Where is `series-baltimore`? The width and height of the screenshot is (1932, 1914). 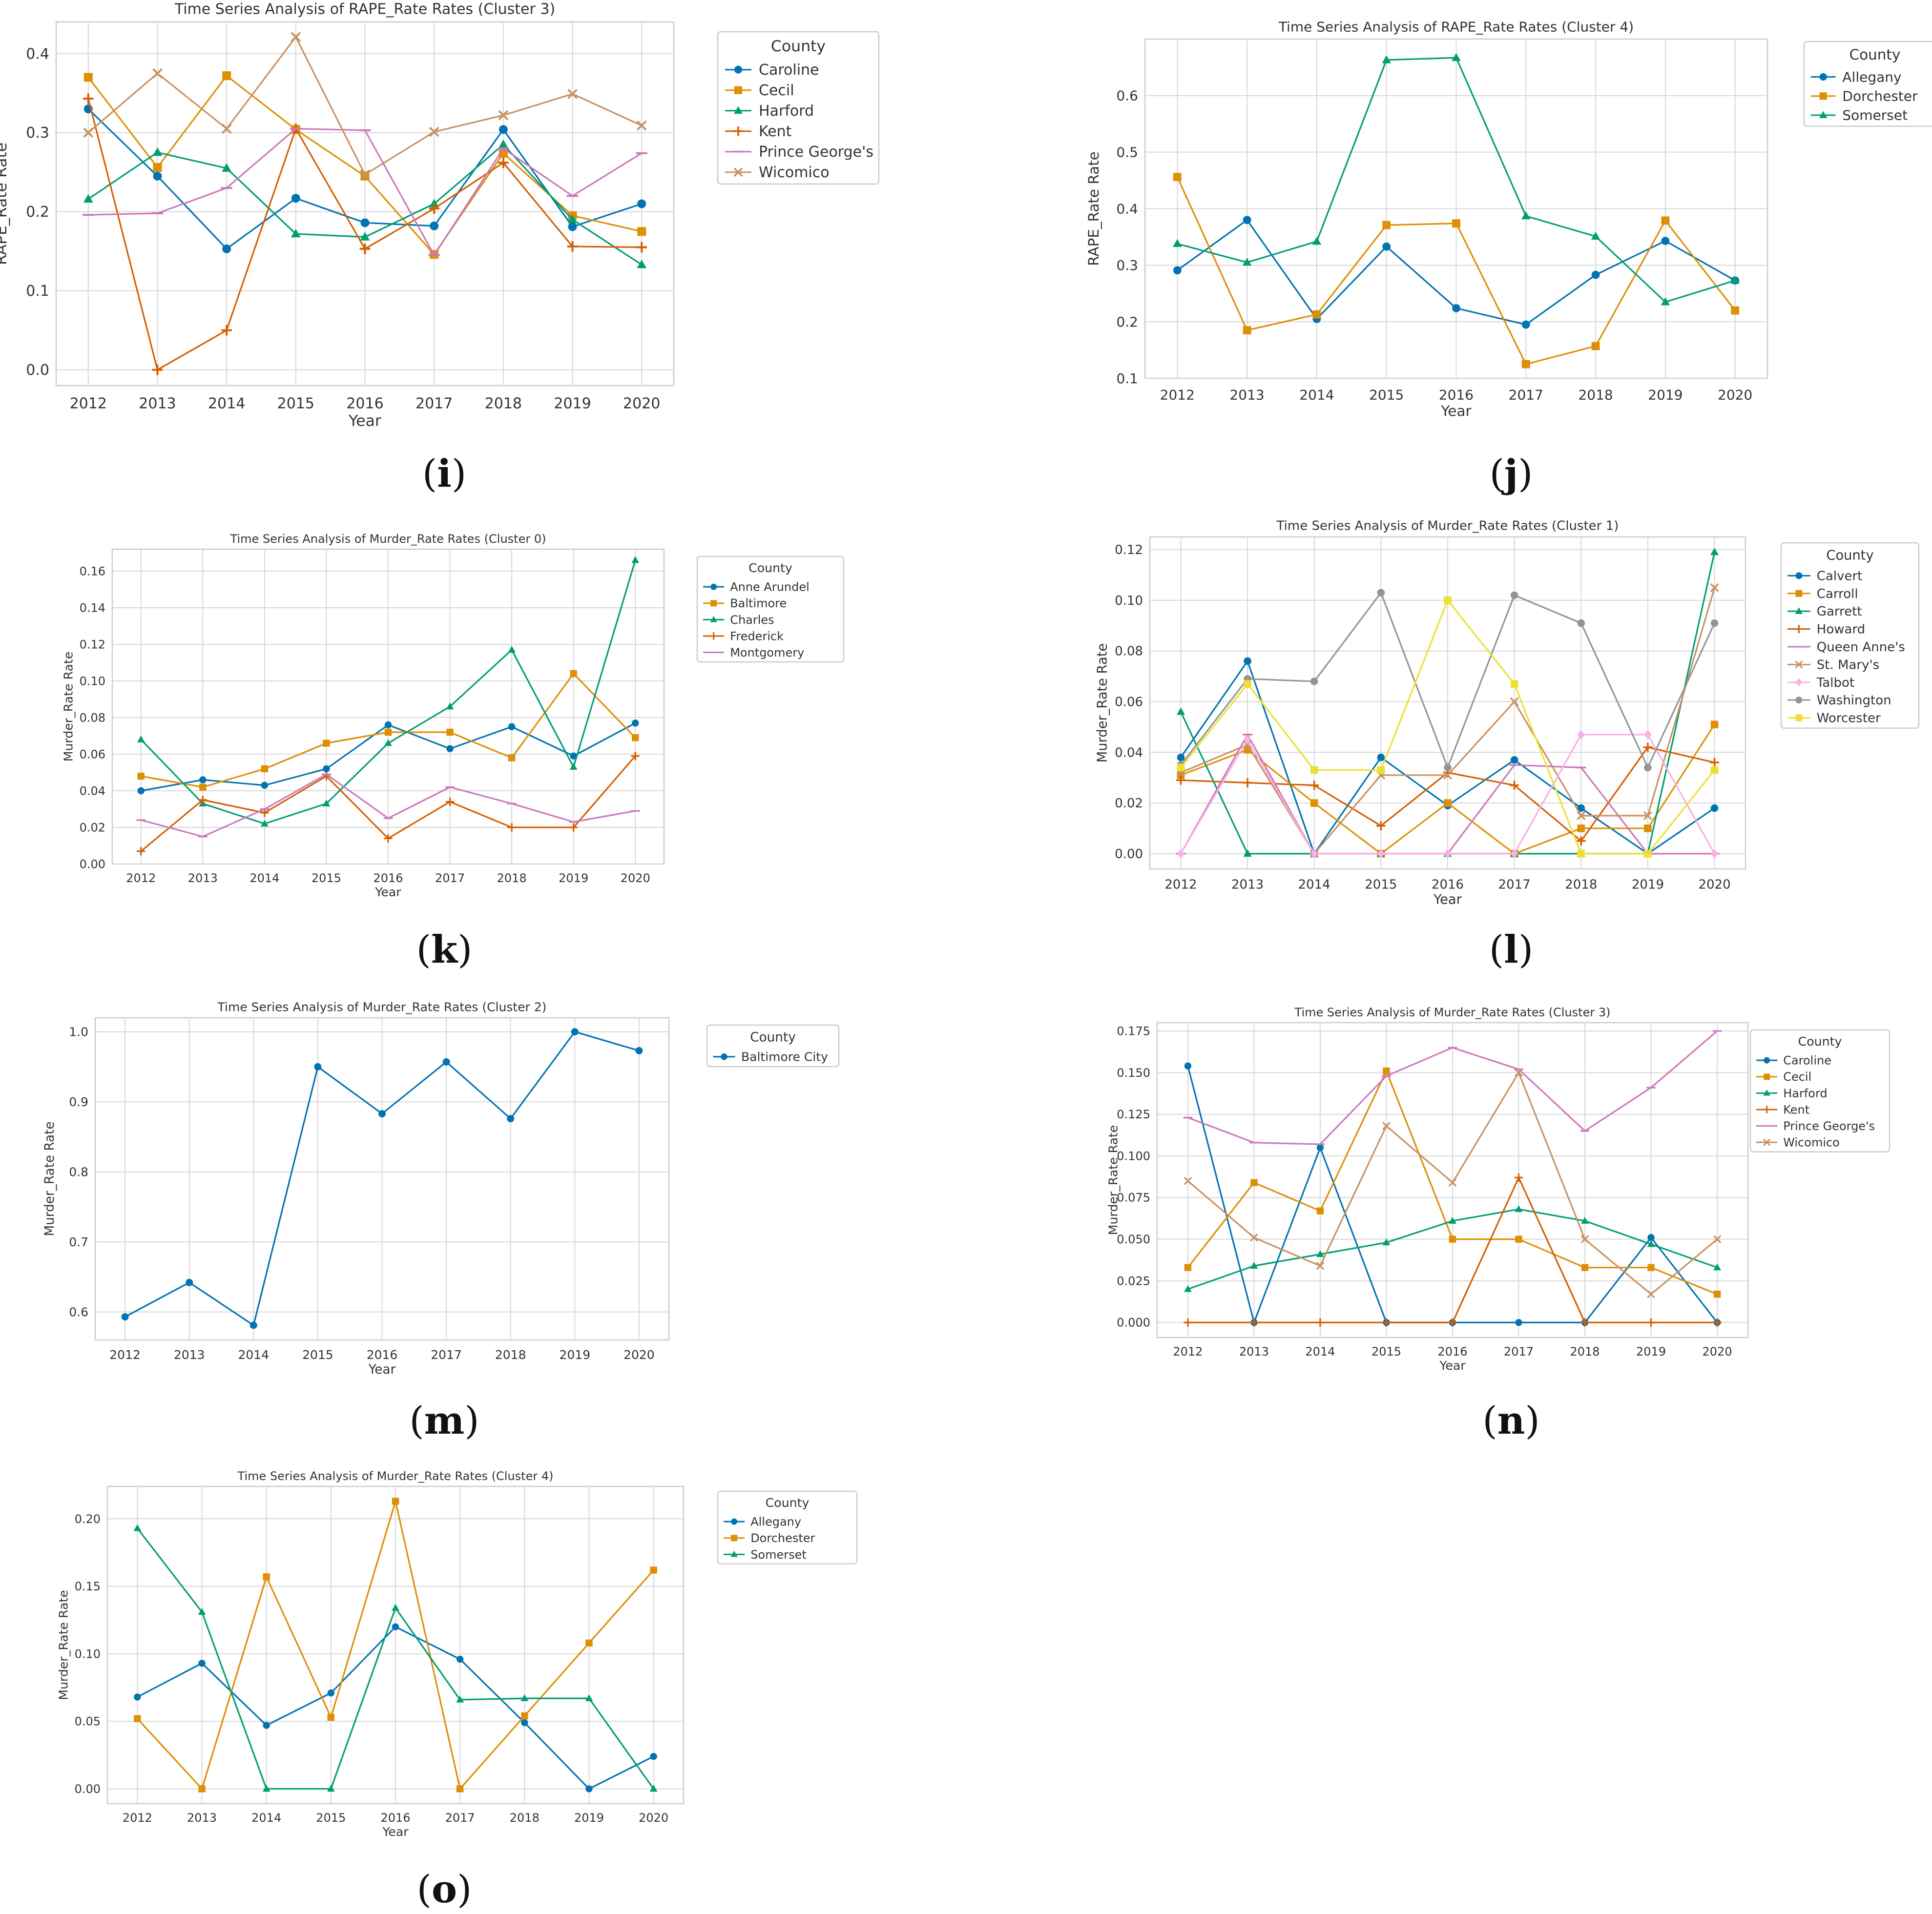
series-baltimore is located at coordinates (388, 730).